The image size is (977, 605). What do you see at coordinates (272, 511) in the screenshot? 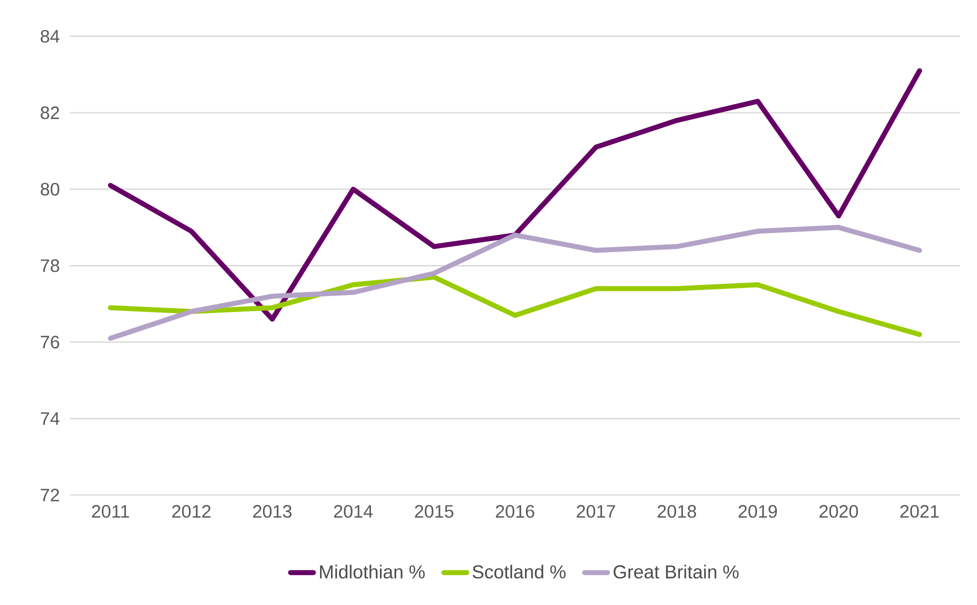
I see `x-tick-label: 2013` at bounding box center [272, 511].